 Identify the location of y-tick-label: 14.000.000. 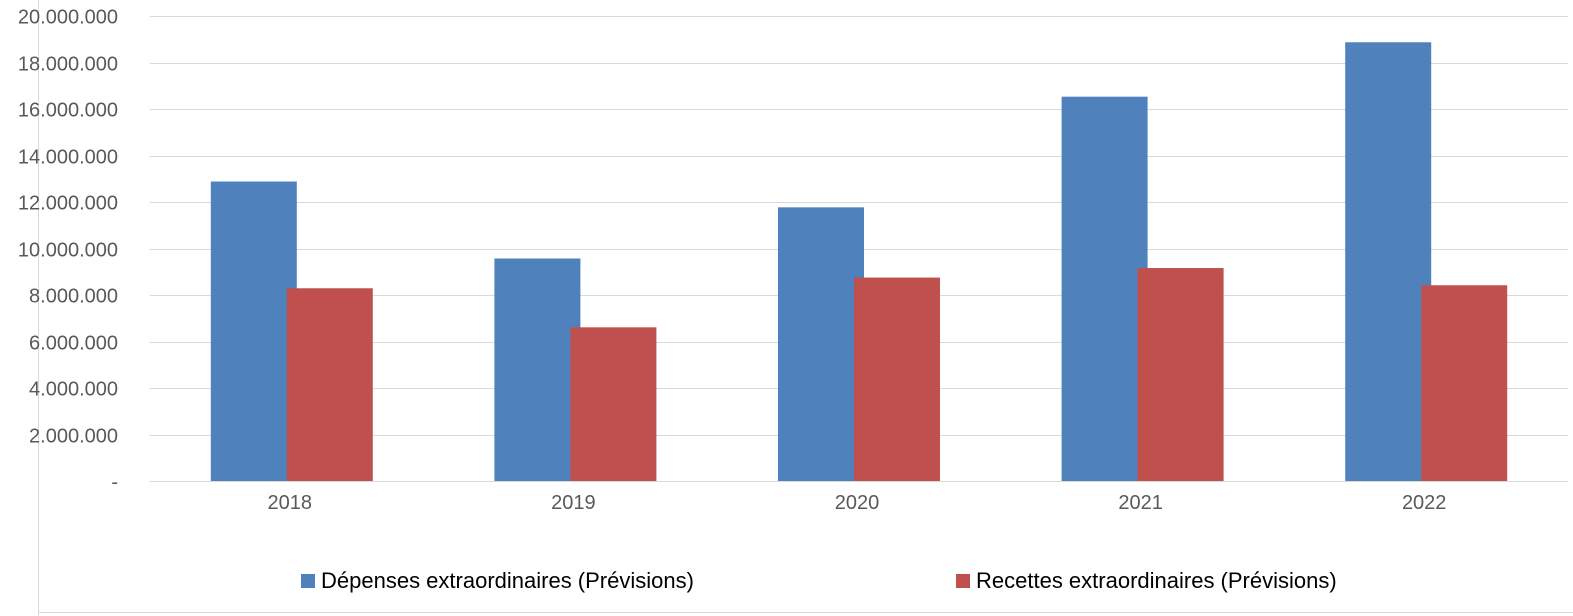
(68, 158).